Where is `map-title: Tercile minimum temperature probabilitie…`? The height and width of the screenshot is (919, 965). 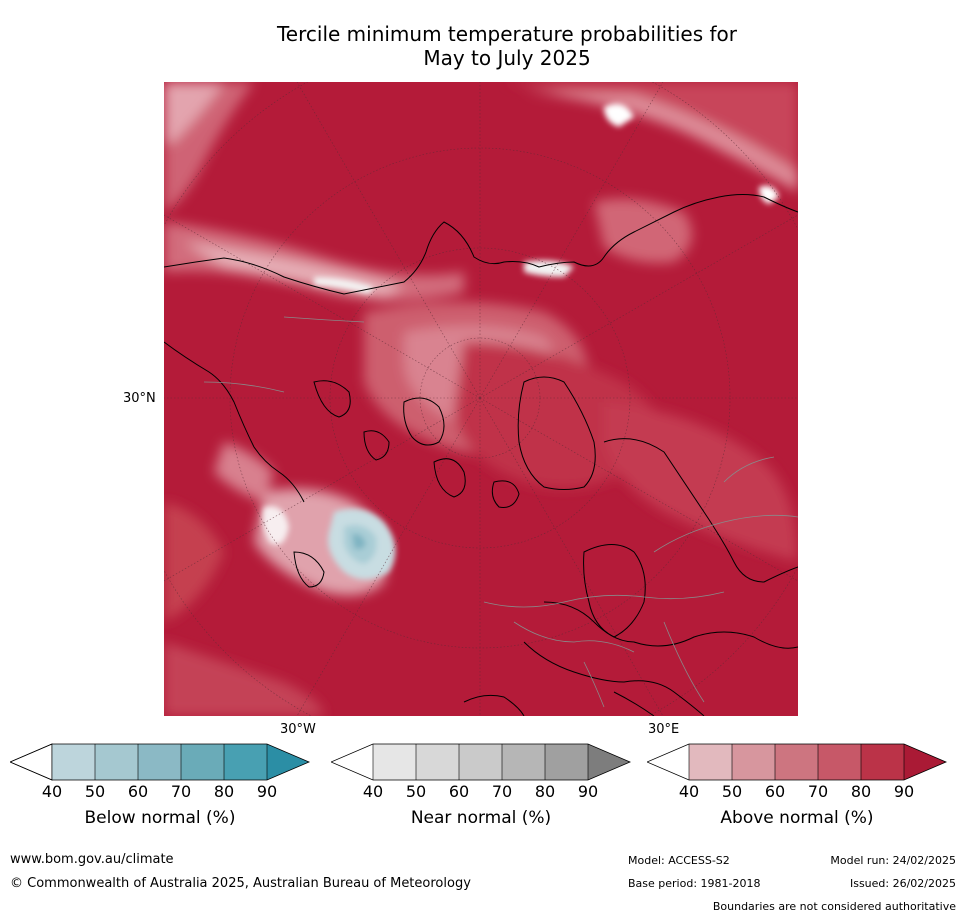 map-title: Tercile minimum temperature probabilitie… is located at coordinates (507, 46).